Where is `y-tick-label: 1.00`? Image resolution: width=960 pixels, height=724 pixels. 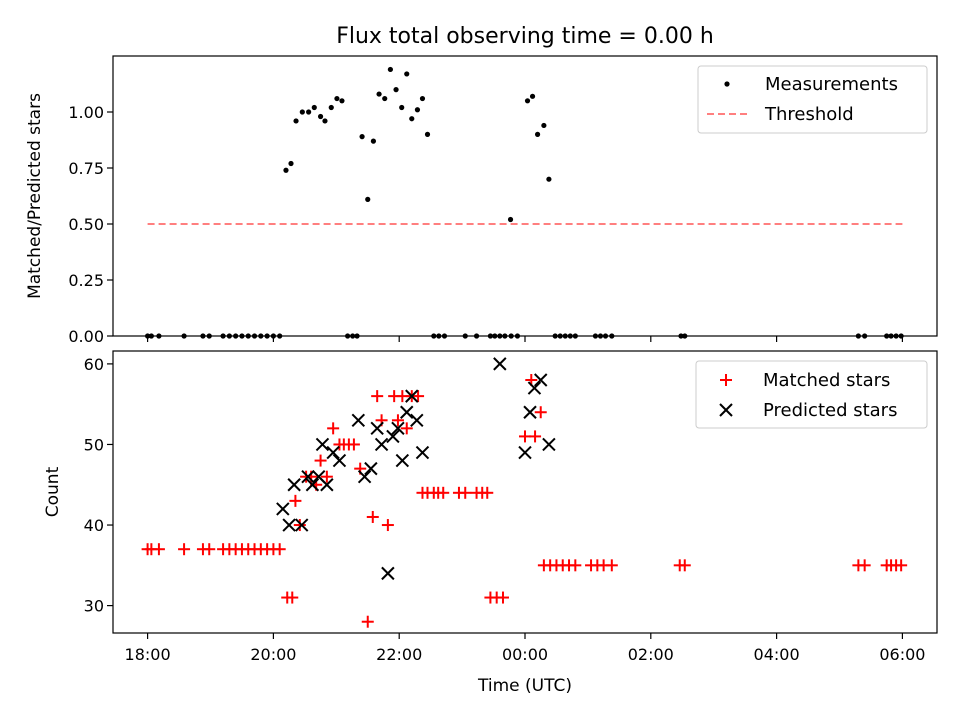 y-tick-label: 1.00 is located at coordinates (86, 112).